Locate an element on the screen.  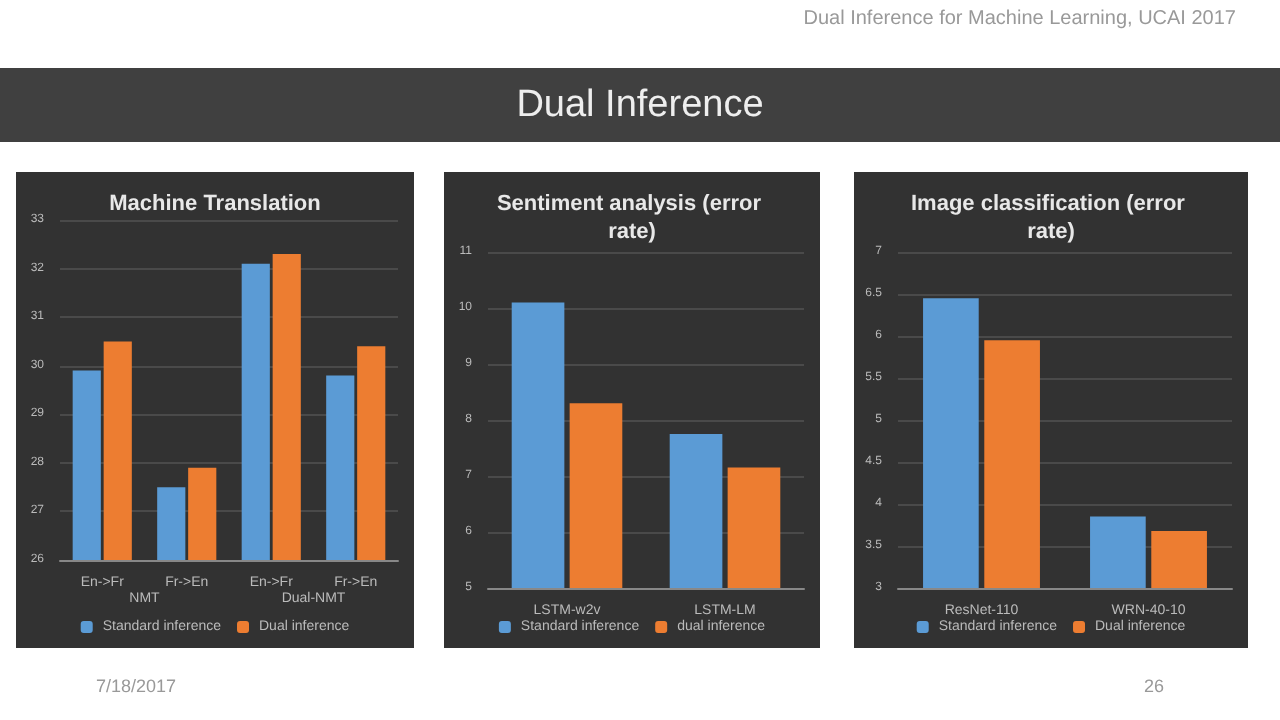
text: 26 is located at coordinates (1154, 686).